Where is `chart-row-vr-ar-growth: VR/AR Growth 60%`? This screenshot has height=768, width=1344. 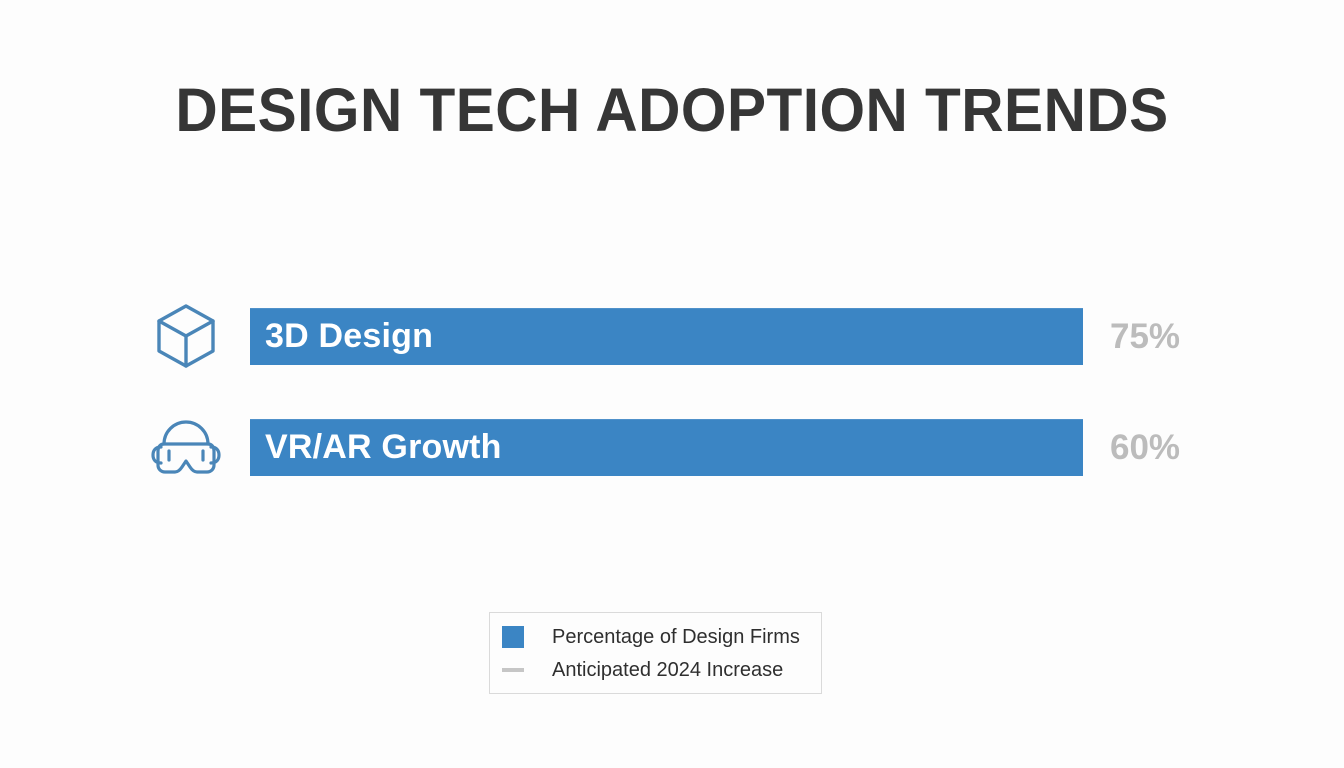
chart-row-vr-ar-growth: VR/AR Growth 60% is located at coordinates (700, 447).